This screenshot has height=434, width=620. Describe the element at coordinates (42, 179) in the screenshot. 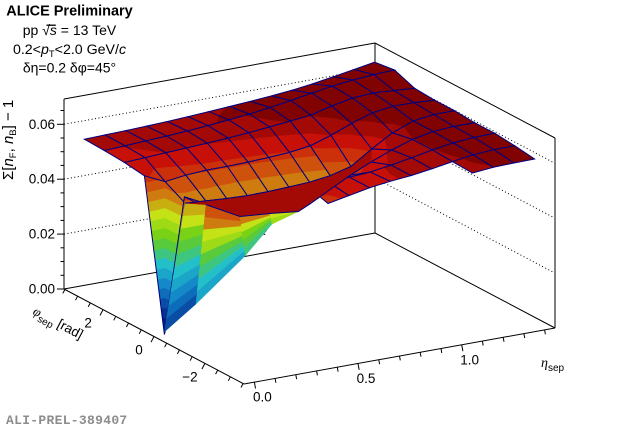

I see `svg-text: 0.04` at that location.